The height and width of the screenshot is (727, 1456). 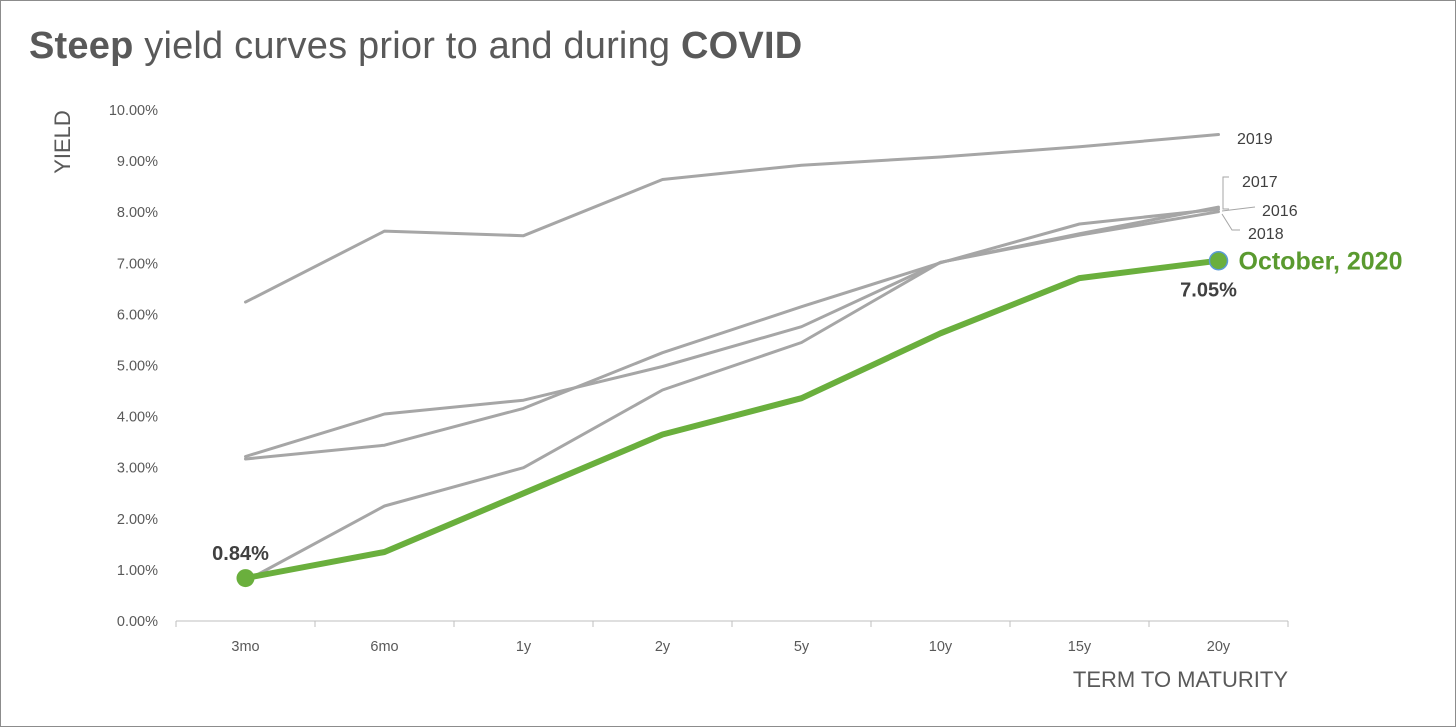 I want to click on y-tick-label: 2.00%, so click(x=137, y=520).